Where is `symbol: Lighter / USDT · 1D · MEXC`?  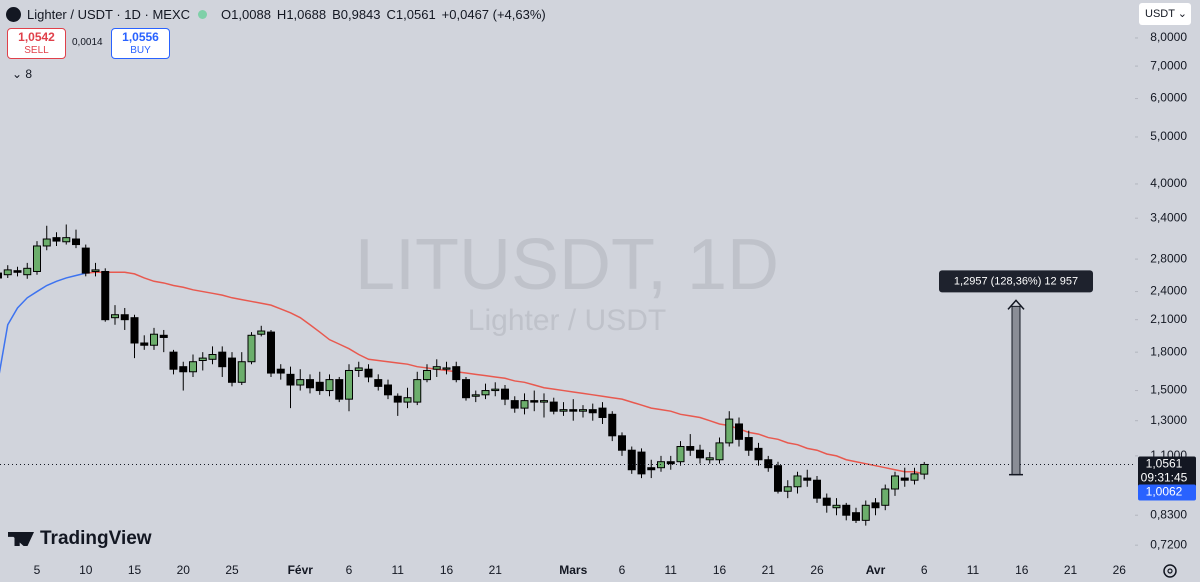 symbol: Lighter / USDT · 1D · MEXC is located at coordinates (109, 14).